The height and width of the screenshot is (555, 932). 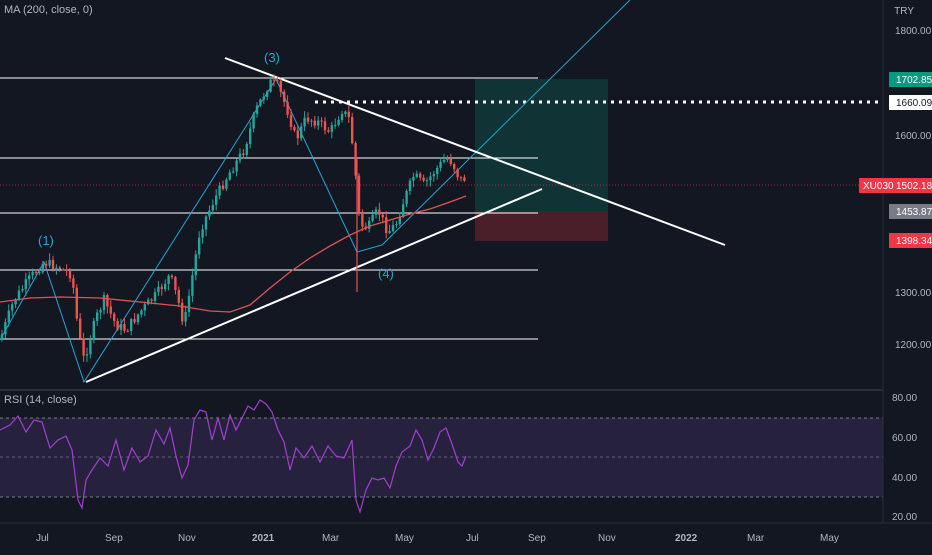 I want to click on wave-label-4: (4), so click(x=386, y=273).